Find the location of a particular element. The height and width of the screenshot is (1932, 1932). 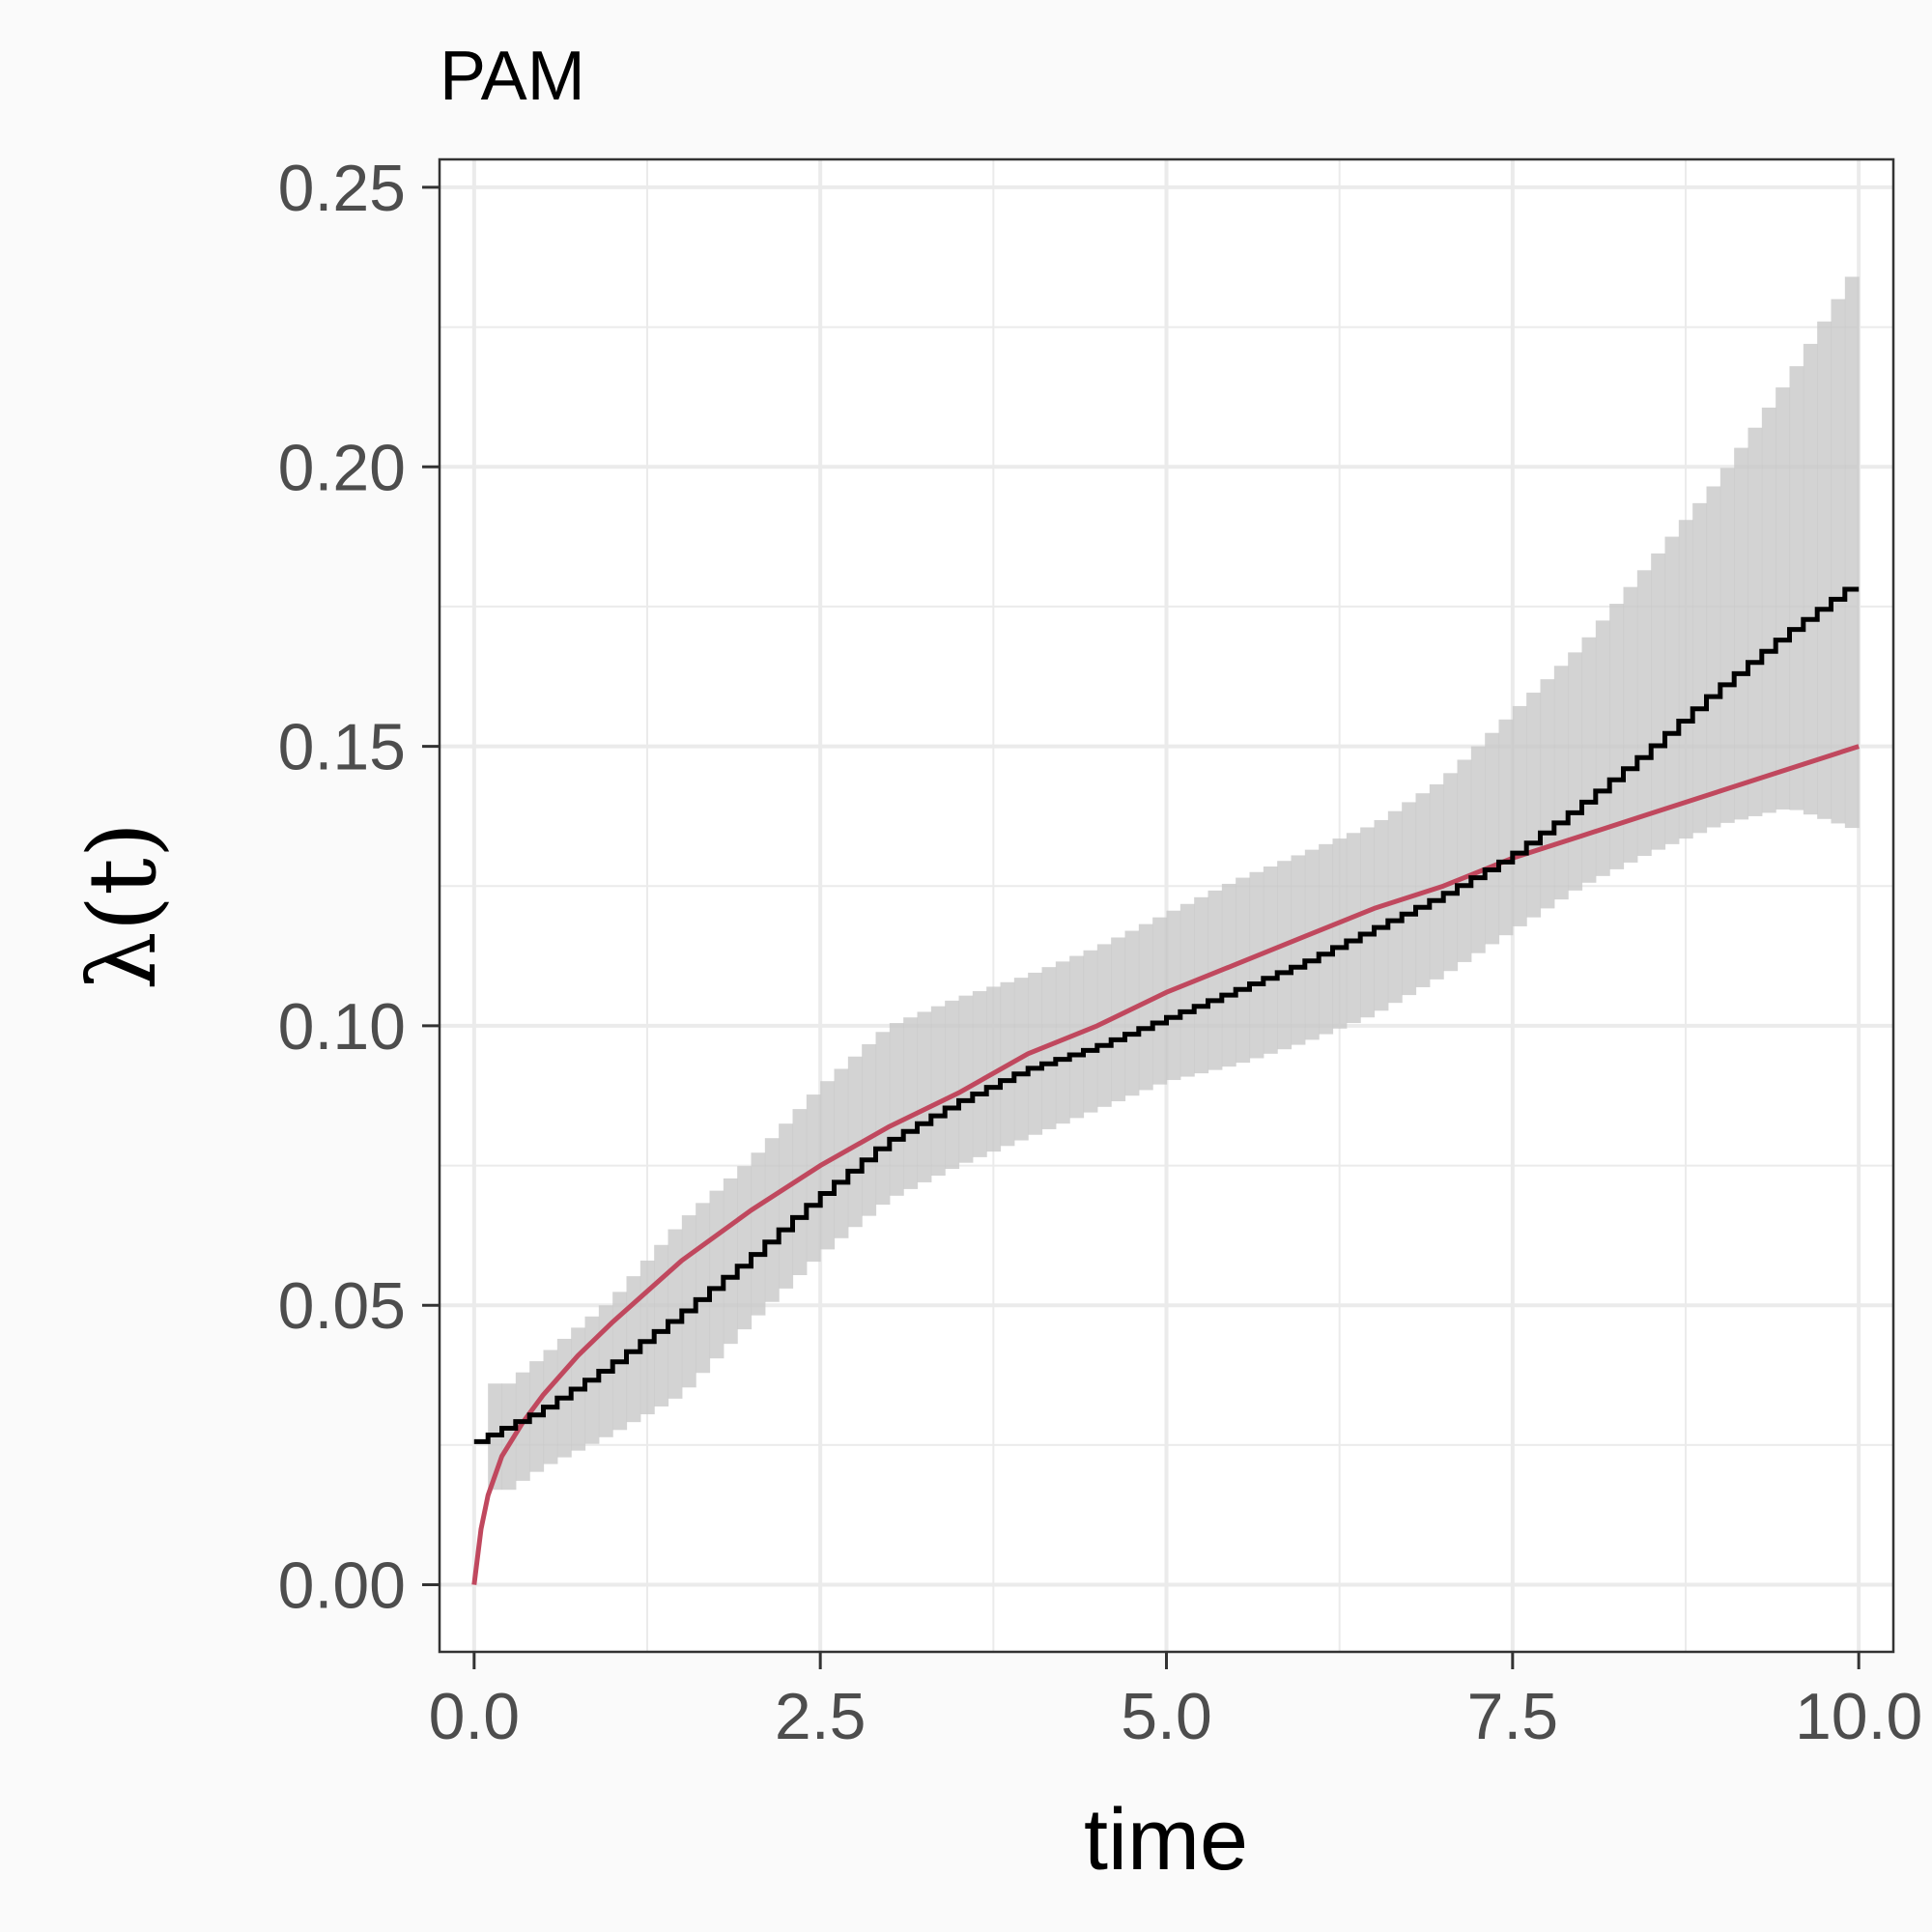

y-axis-label: λ(t) is located at coordinates (123, 906).